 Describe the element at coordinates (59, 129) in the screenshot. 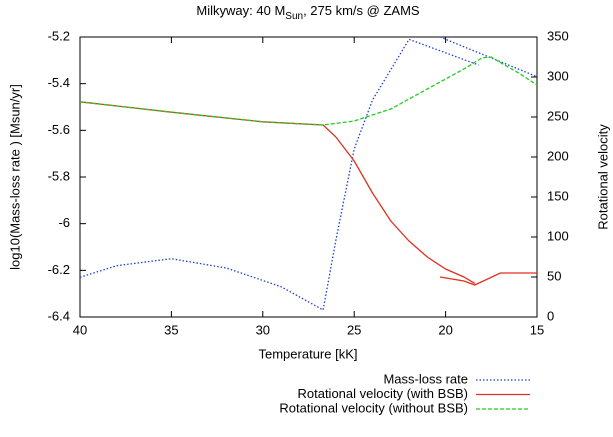

I see `y-tick-label: -5.6` at that location.